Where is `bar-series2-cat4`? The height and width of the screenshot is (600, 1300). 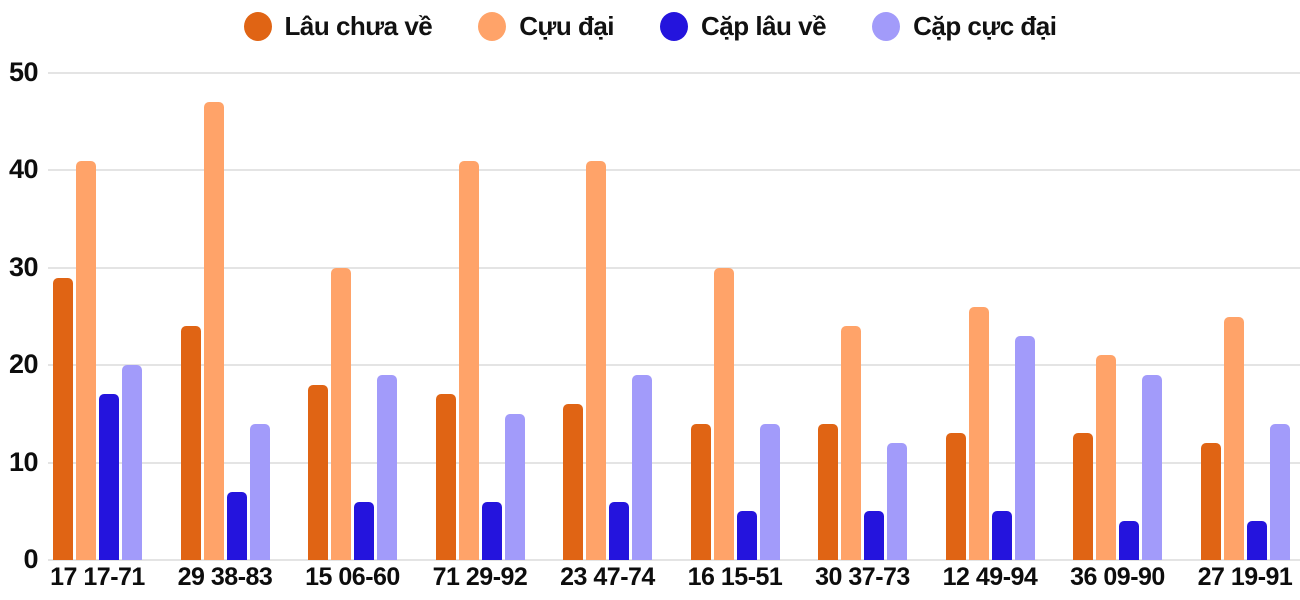
bar-series2-cat4 is located at coordinates (468, 360).